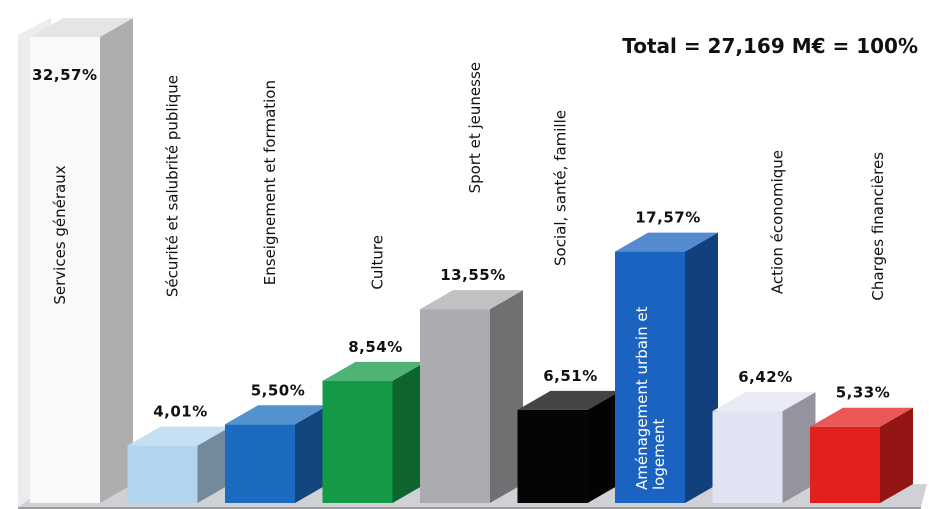 This screenshot has height=509, width=929. What do you see at coordinates (667, 218) in the screenshot?
I see `value-label: 17,57%` at bounding box center [667, 218].